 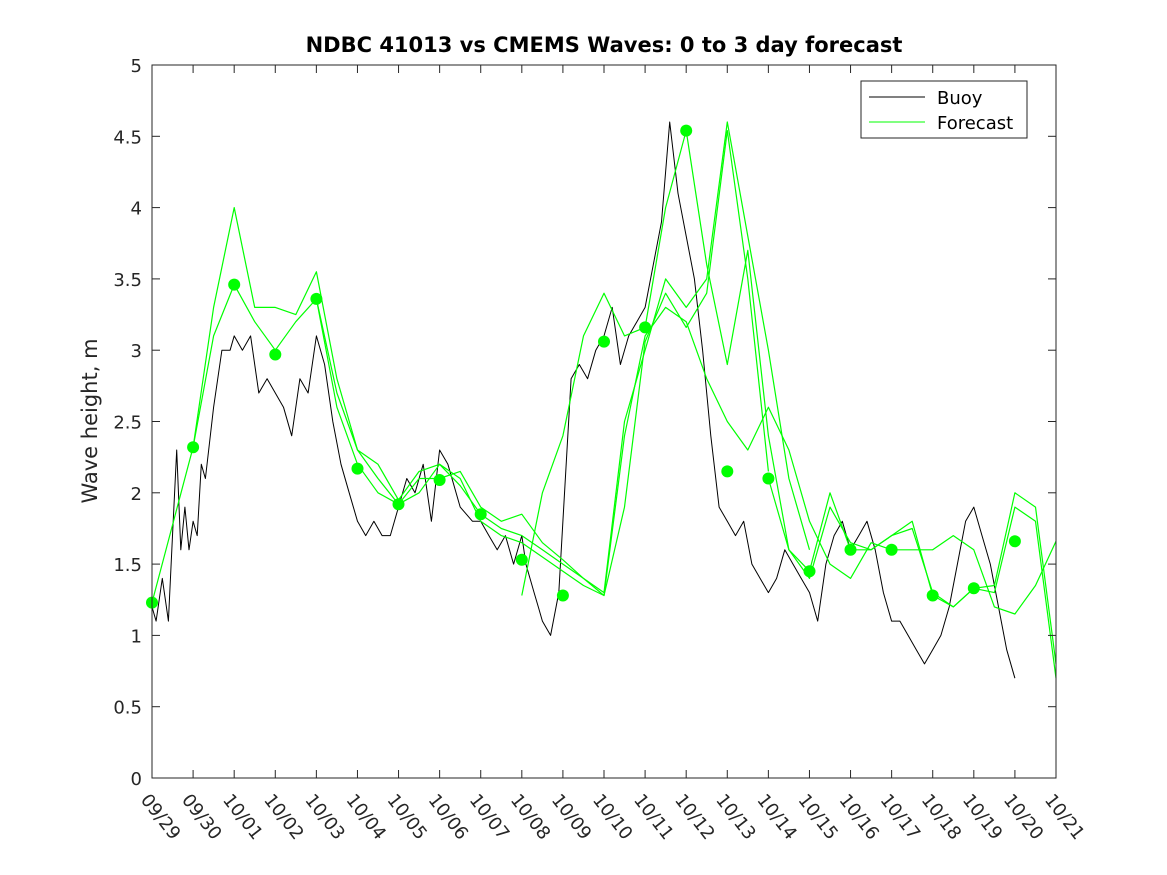 What do you see at coordinates (136, 66) in the screenshot?
I see `y-tick-label: 5` at bounding box center [136, 66].